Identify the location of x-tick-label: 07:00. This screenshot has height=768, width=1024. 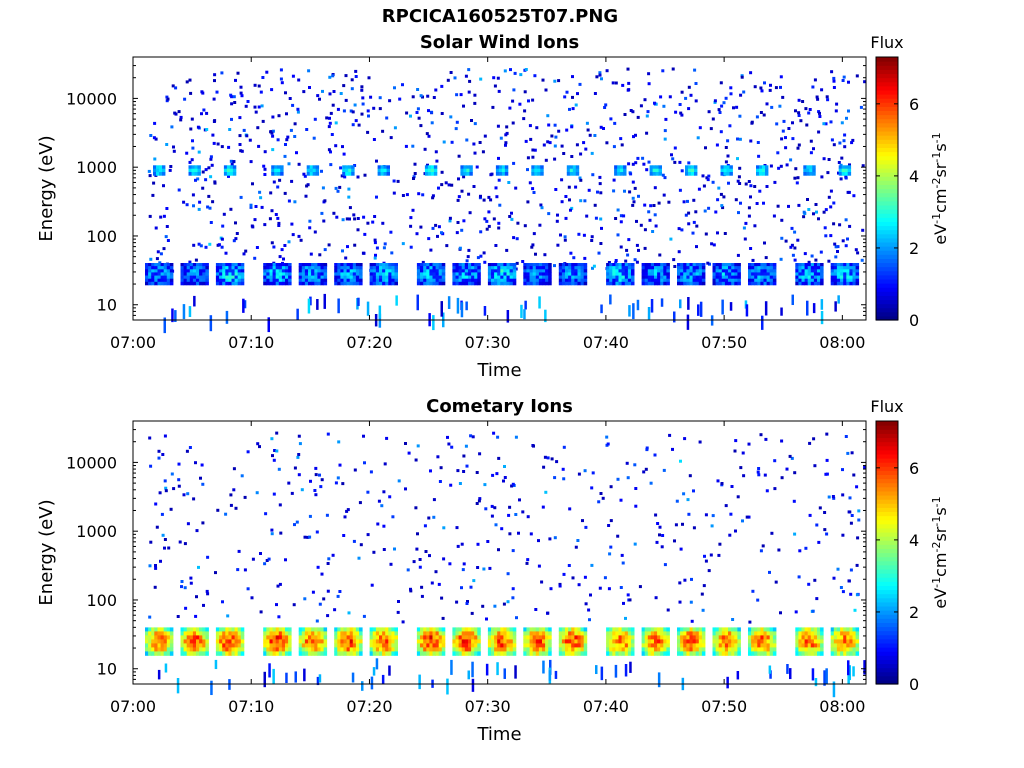
(133, 342).